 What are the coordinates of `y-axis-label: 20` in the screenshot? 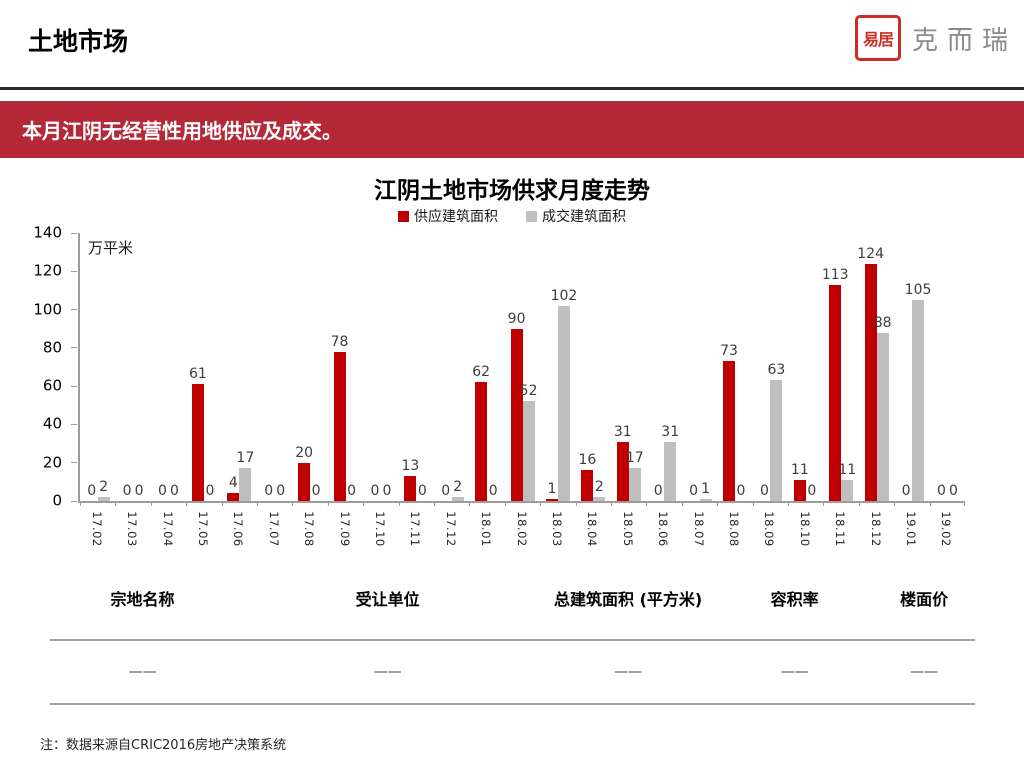 It's located at (52, 462).